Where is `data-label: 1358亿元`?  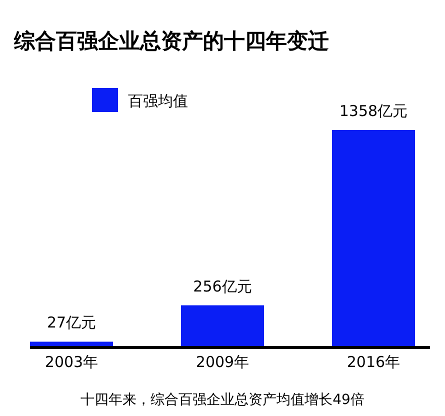
data-label: 1358亿元 is located at coordinates (373, 111).